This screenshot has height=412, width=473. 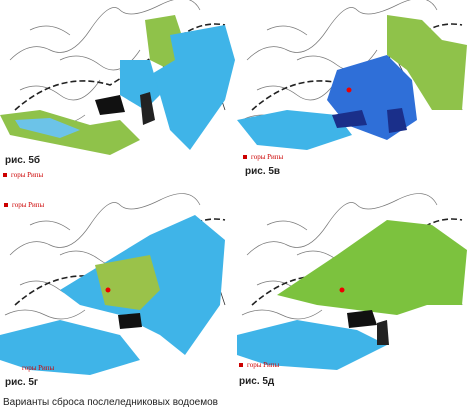 What do you see at coordinates (21, 382) in the screenshot?
I see `figure-label: рис. 5г` at bounding box center [21, 382].